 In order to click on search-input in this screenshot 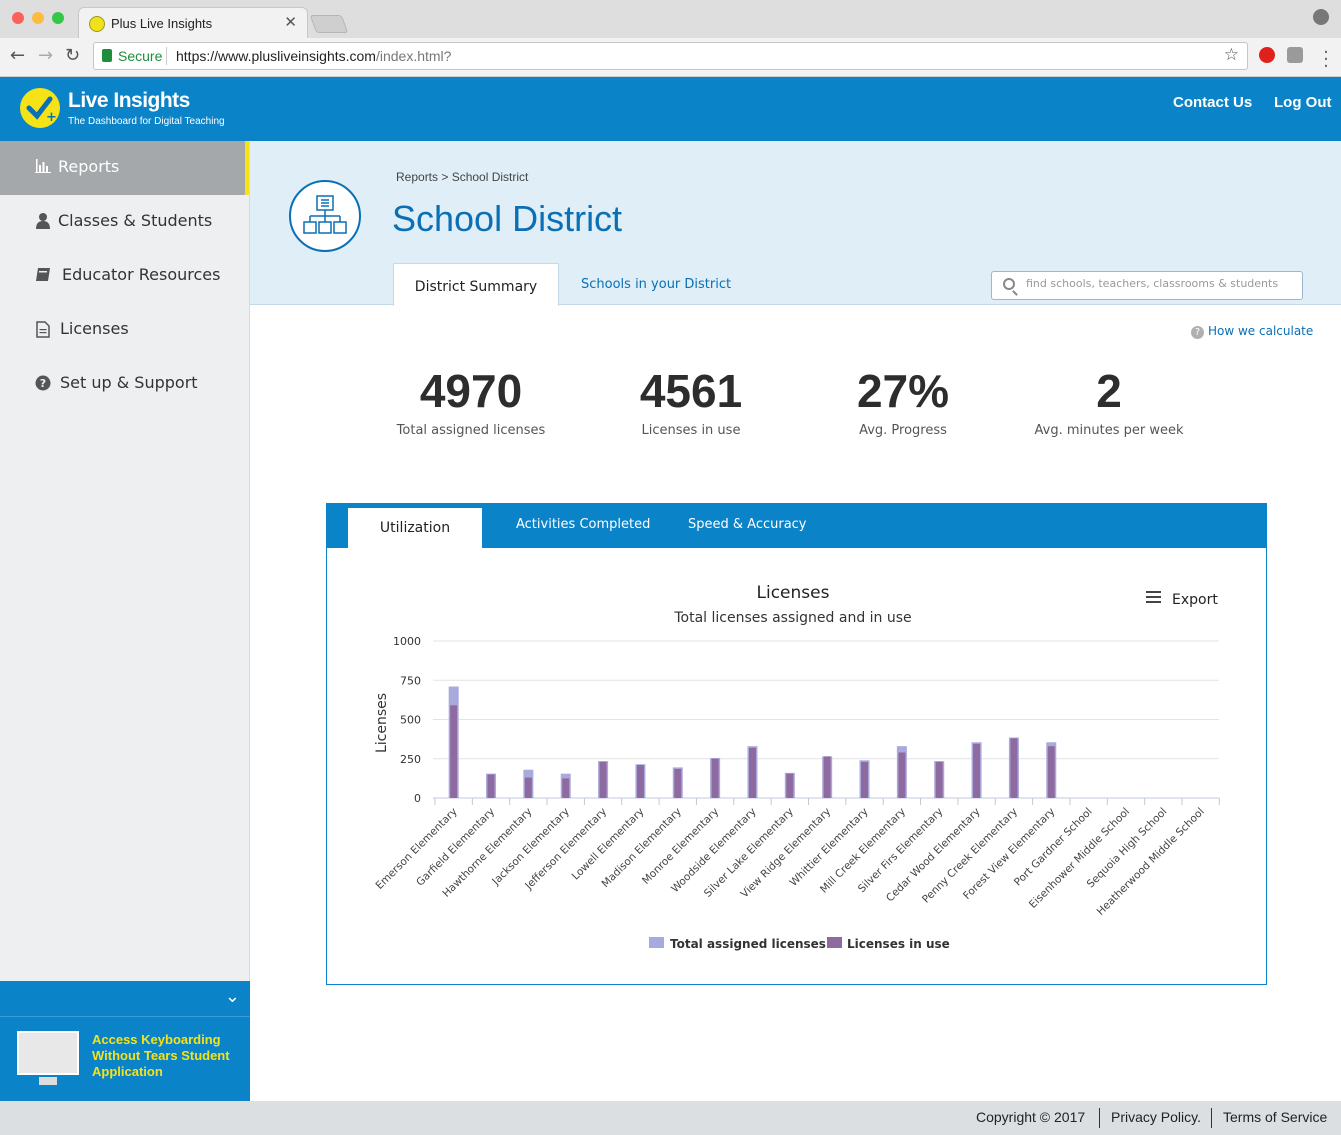, I will do `click(1161, 283)`.